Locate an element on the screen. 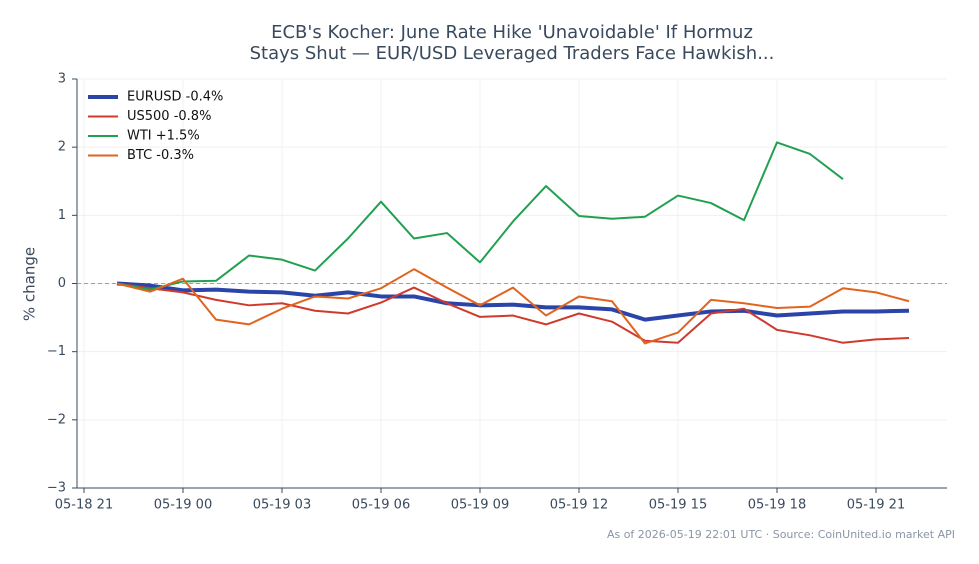 The image size is (979, 564). legend-label: BTC -0.3% is located at coordinates (160, 155).